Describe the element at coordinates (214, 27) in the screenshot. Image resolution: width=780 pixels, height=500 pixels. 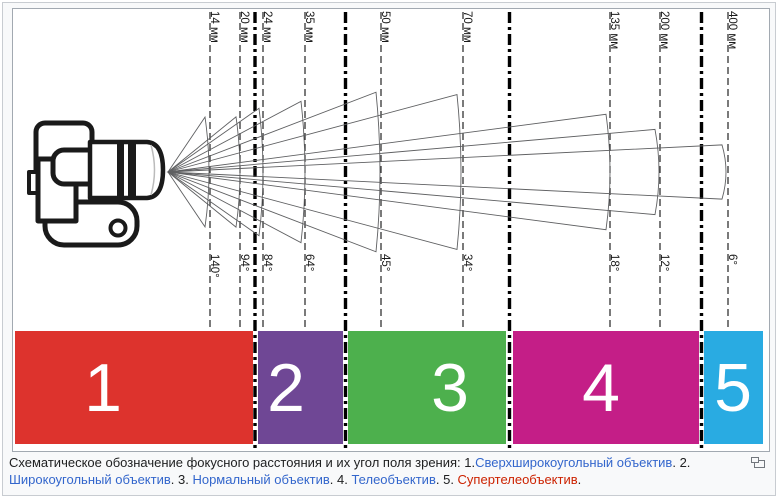
I see `focal-length-label: 14 мм` at that location.